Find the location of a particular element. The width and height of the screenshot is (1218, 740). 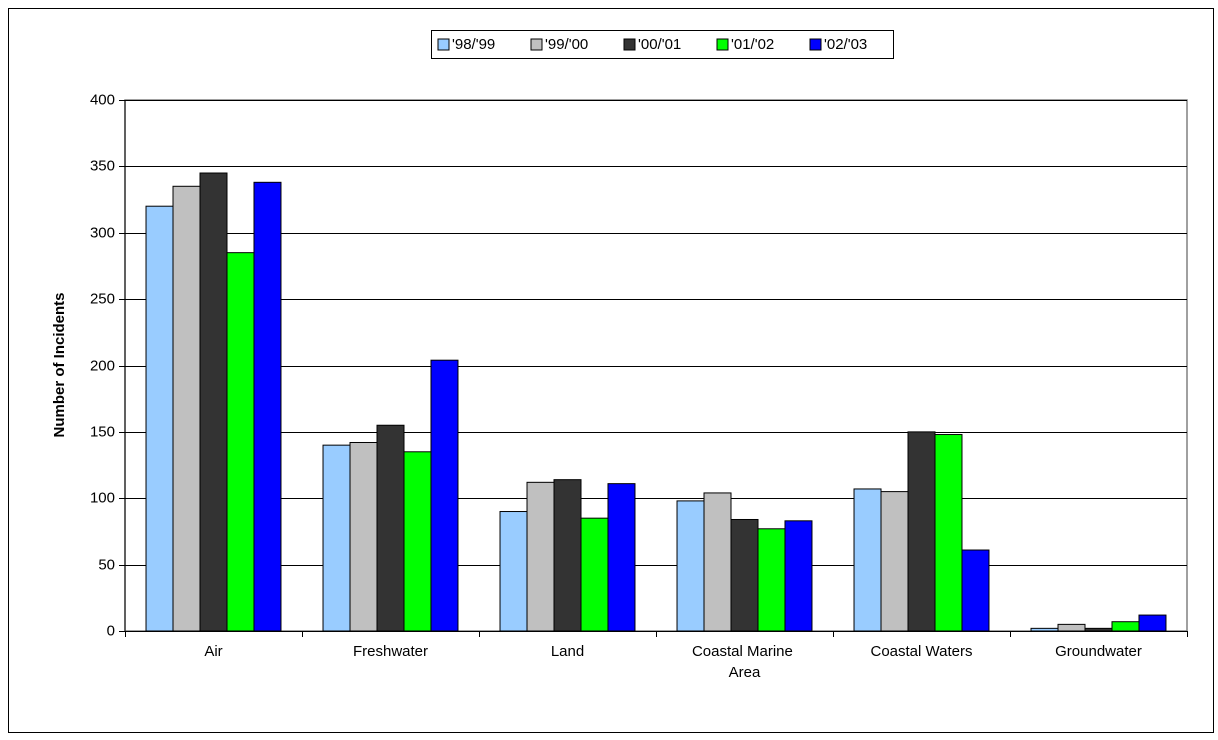

legend-label: '02/'03 is located at coordinates (845, 44).